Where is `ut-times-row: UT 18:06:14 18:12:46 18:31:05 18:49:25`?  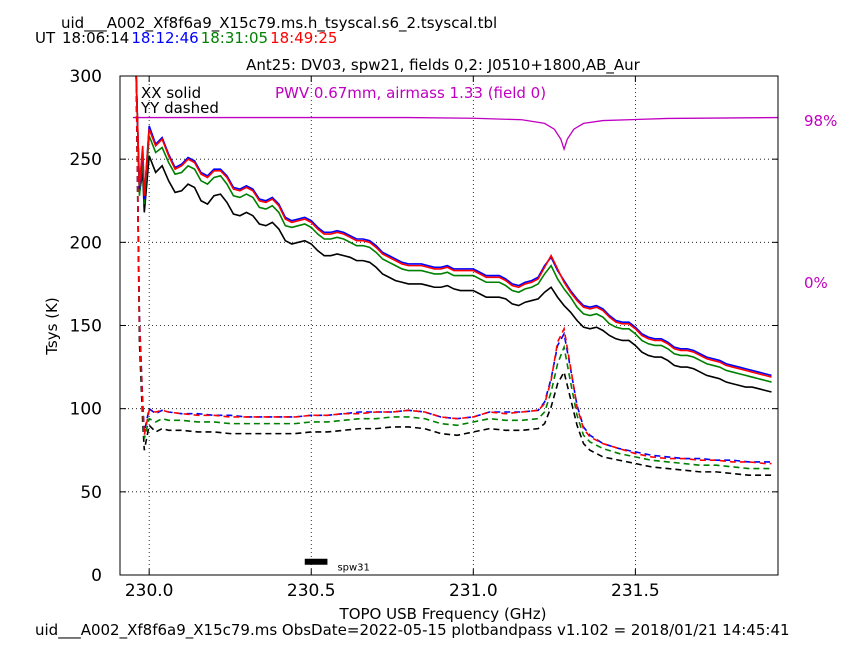
ut-times-row: UT 18:06:14 18:12:46 18:31:05 18:49:25 is located at coordinates (187, 38).